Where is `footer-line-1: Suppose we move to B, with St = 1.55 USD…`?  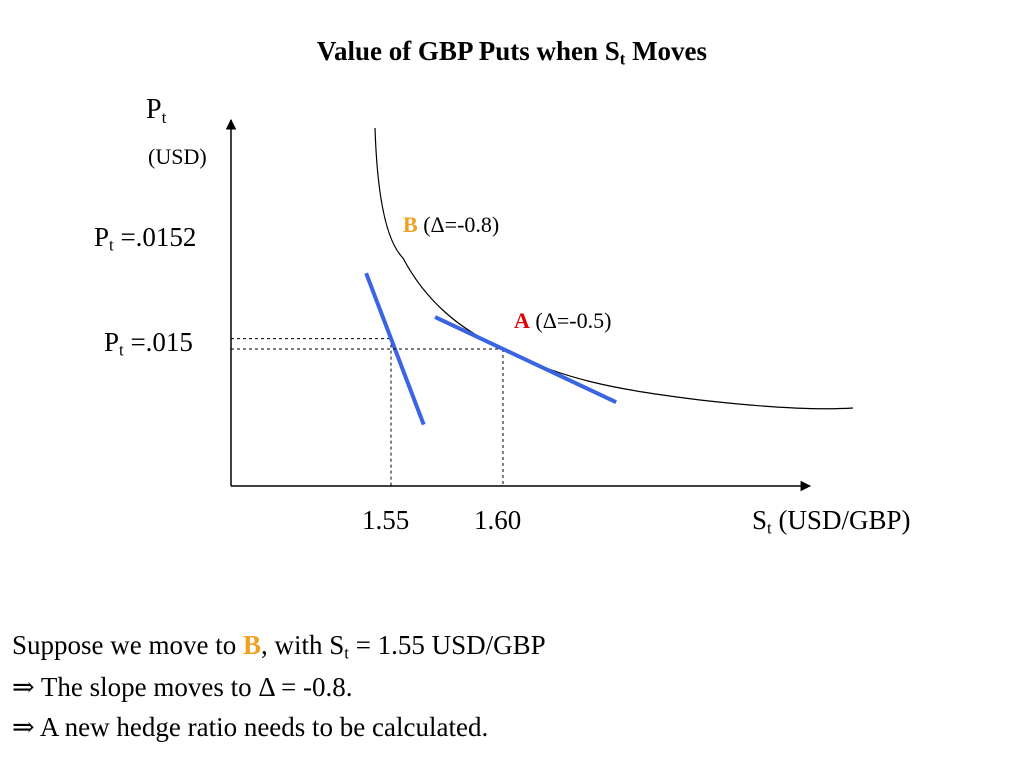
footer-line-1: Suppose we move to B, with St = 1.55 USD… is located at coordinates (279, 646).